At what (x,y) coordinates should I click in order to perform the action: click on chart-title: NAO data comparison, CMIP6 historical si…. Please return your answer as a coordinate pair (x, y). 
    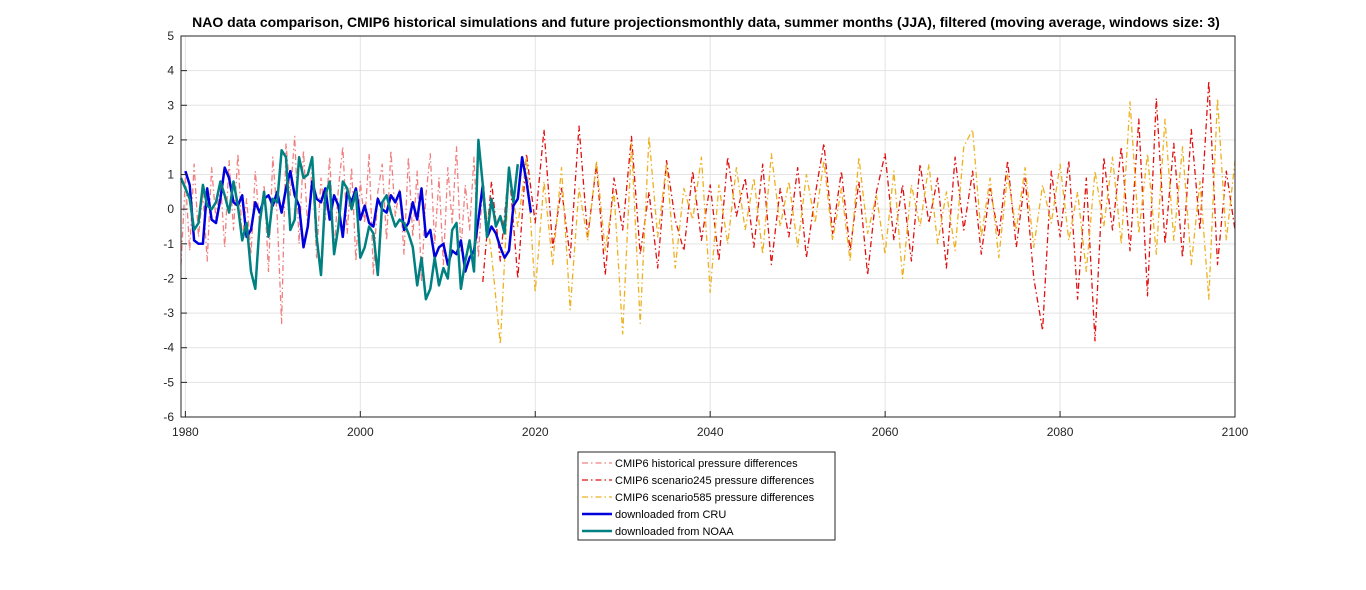
    Looking at the image, I should click on (706, 22).